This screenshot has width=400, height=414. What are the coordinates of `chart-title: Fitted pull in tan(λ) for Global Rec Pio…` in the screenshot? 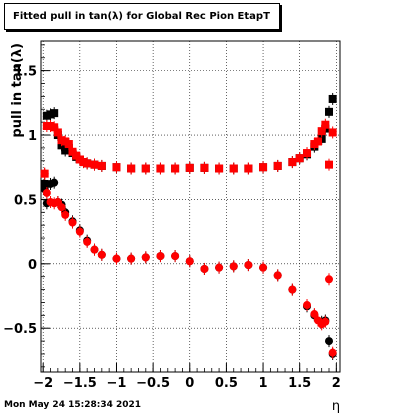 It's located at (142, 16).